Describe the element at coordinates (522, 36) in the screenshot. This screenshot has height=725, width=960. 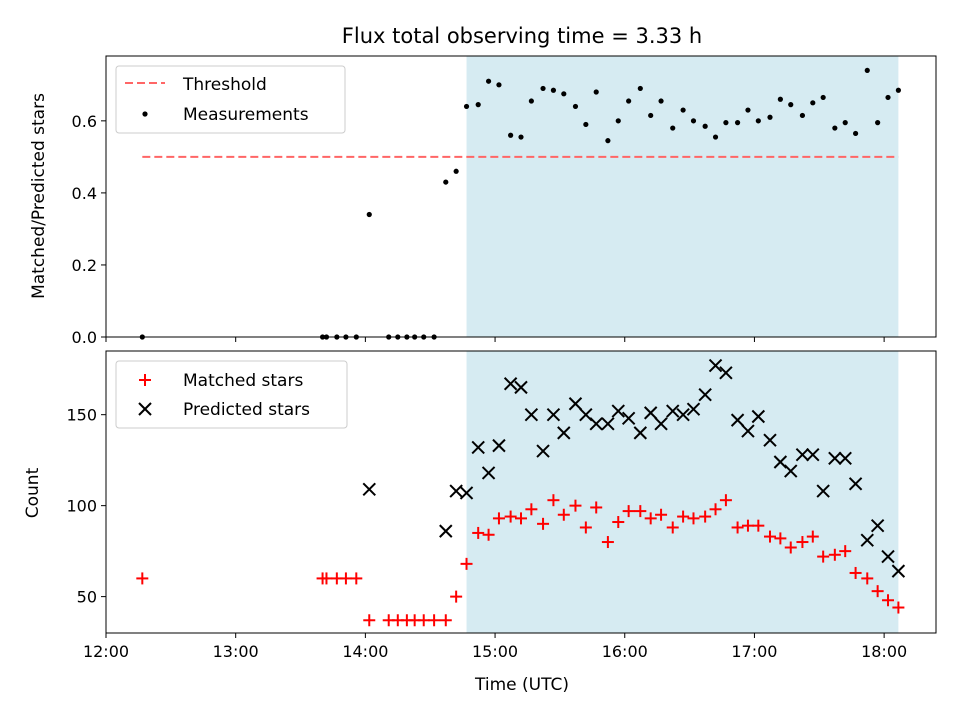
I see `chart-title: Flux total observing time = 3.33 h` at that location.